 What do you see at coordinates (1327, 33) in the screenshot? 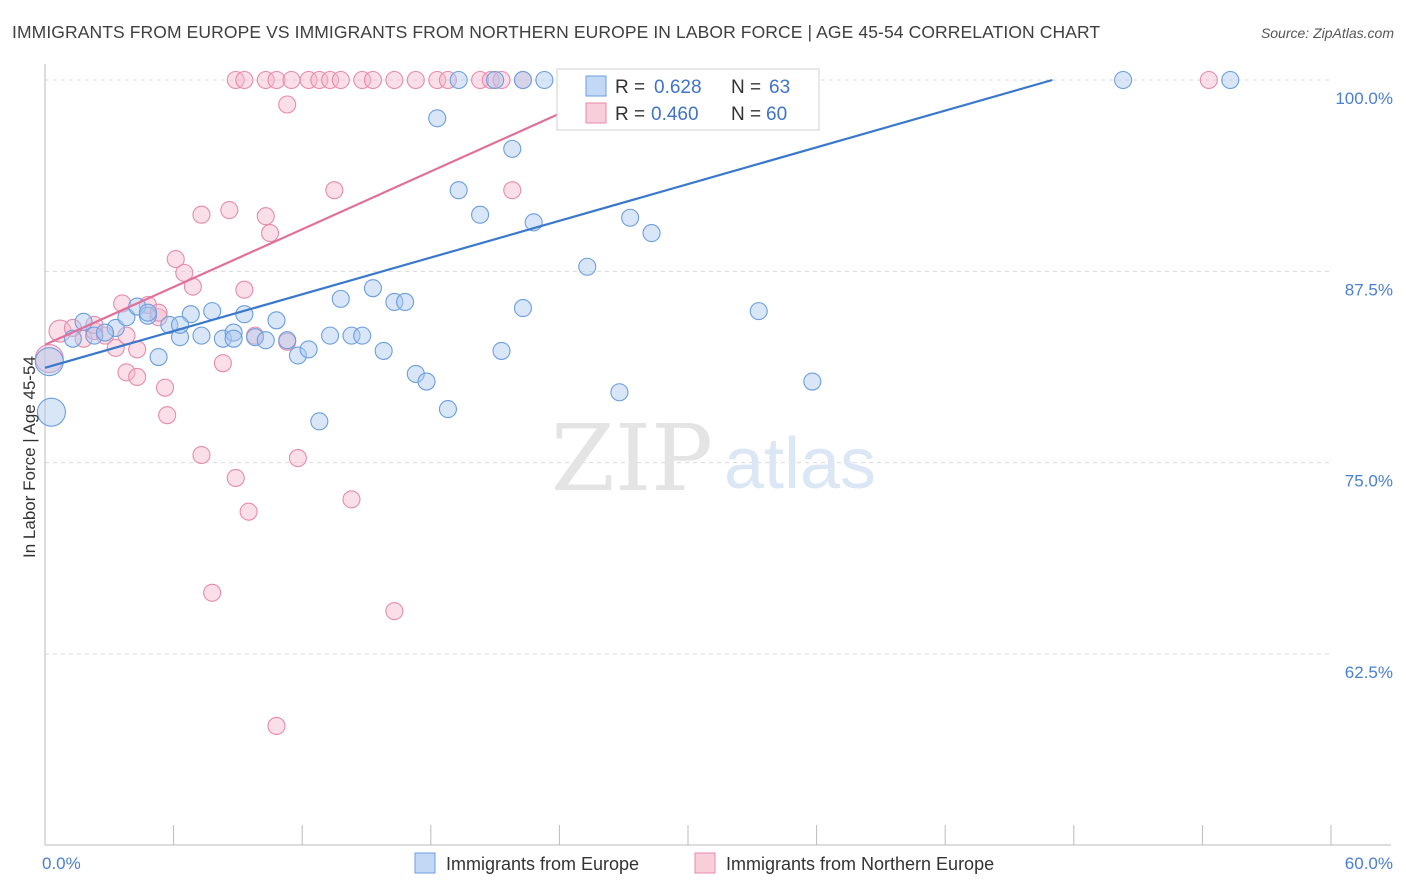
I see `chart-source: Source: ZipAtlas.com` at bounding box center [1327, 33].